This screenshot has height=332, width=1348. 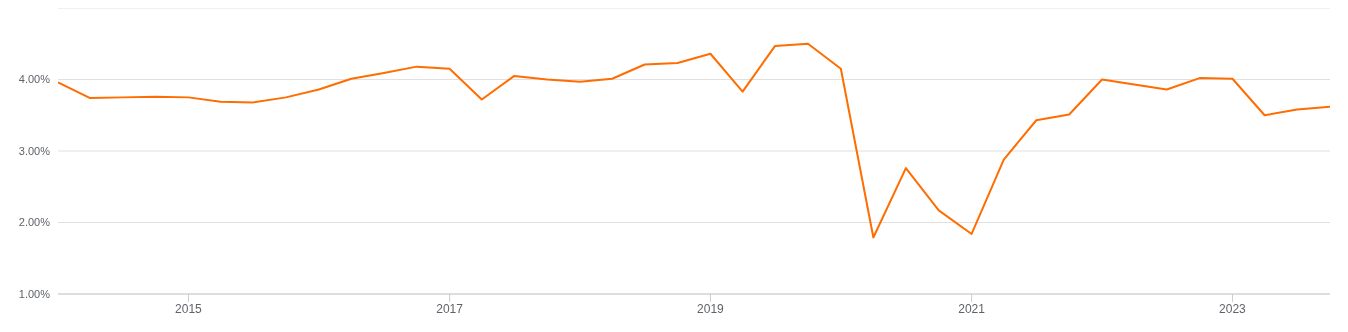 What do you see at coordinates (34, 293) in the screenshot?
I see `y-tick-label: 1.00%` at bounding box center [34, 293].